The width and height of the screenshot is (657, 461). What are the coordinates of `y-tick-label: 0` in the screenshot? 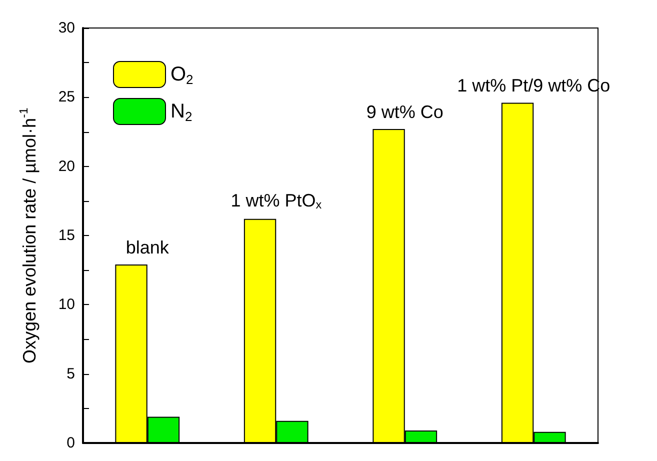 It's located at (70, 443).